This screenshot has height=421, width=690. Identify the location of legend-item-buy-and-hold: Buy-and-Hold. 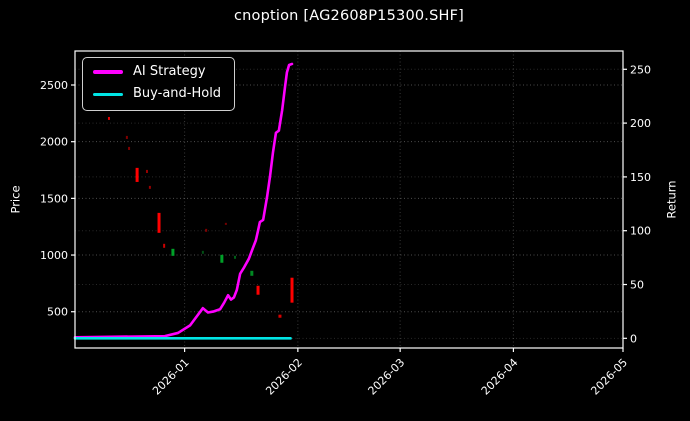
(157, 94).